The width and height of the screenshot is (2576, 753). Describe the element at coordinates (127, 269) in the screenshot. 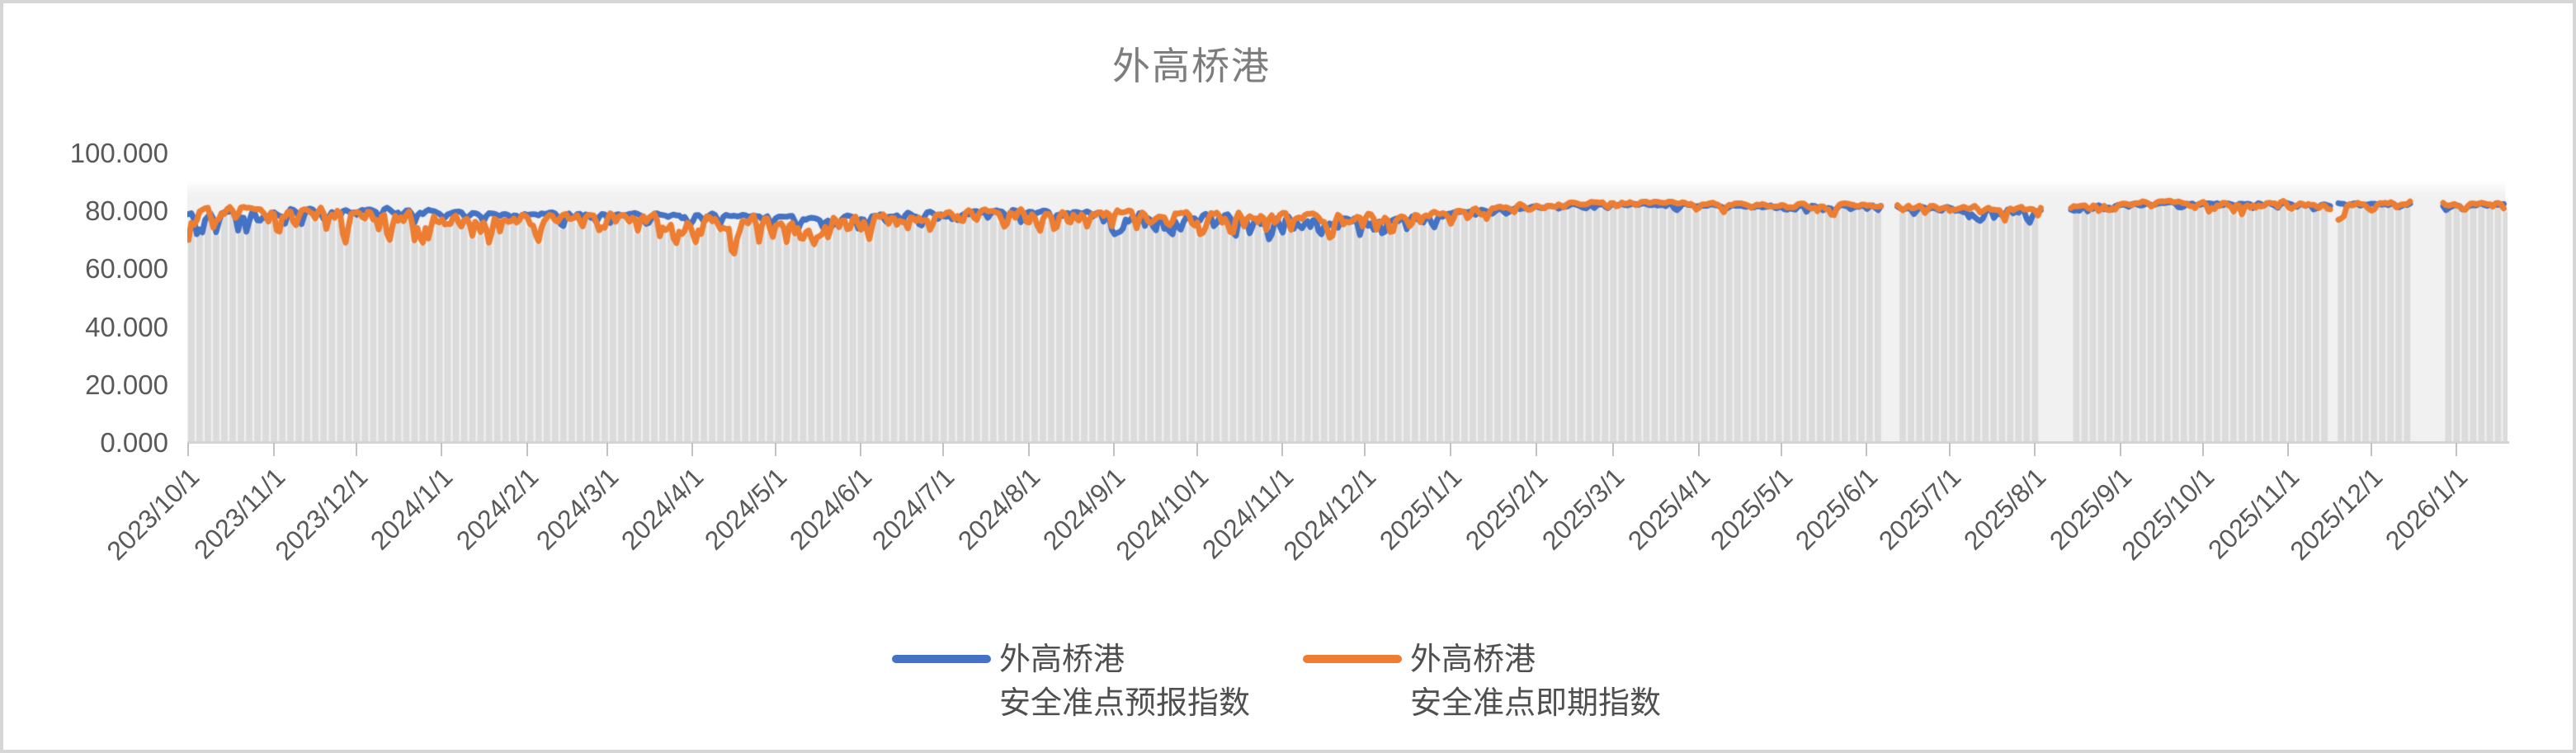

I see `y-axis-label: 60.000` at that location.